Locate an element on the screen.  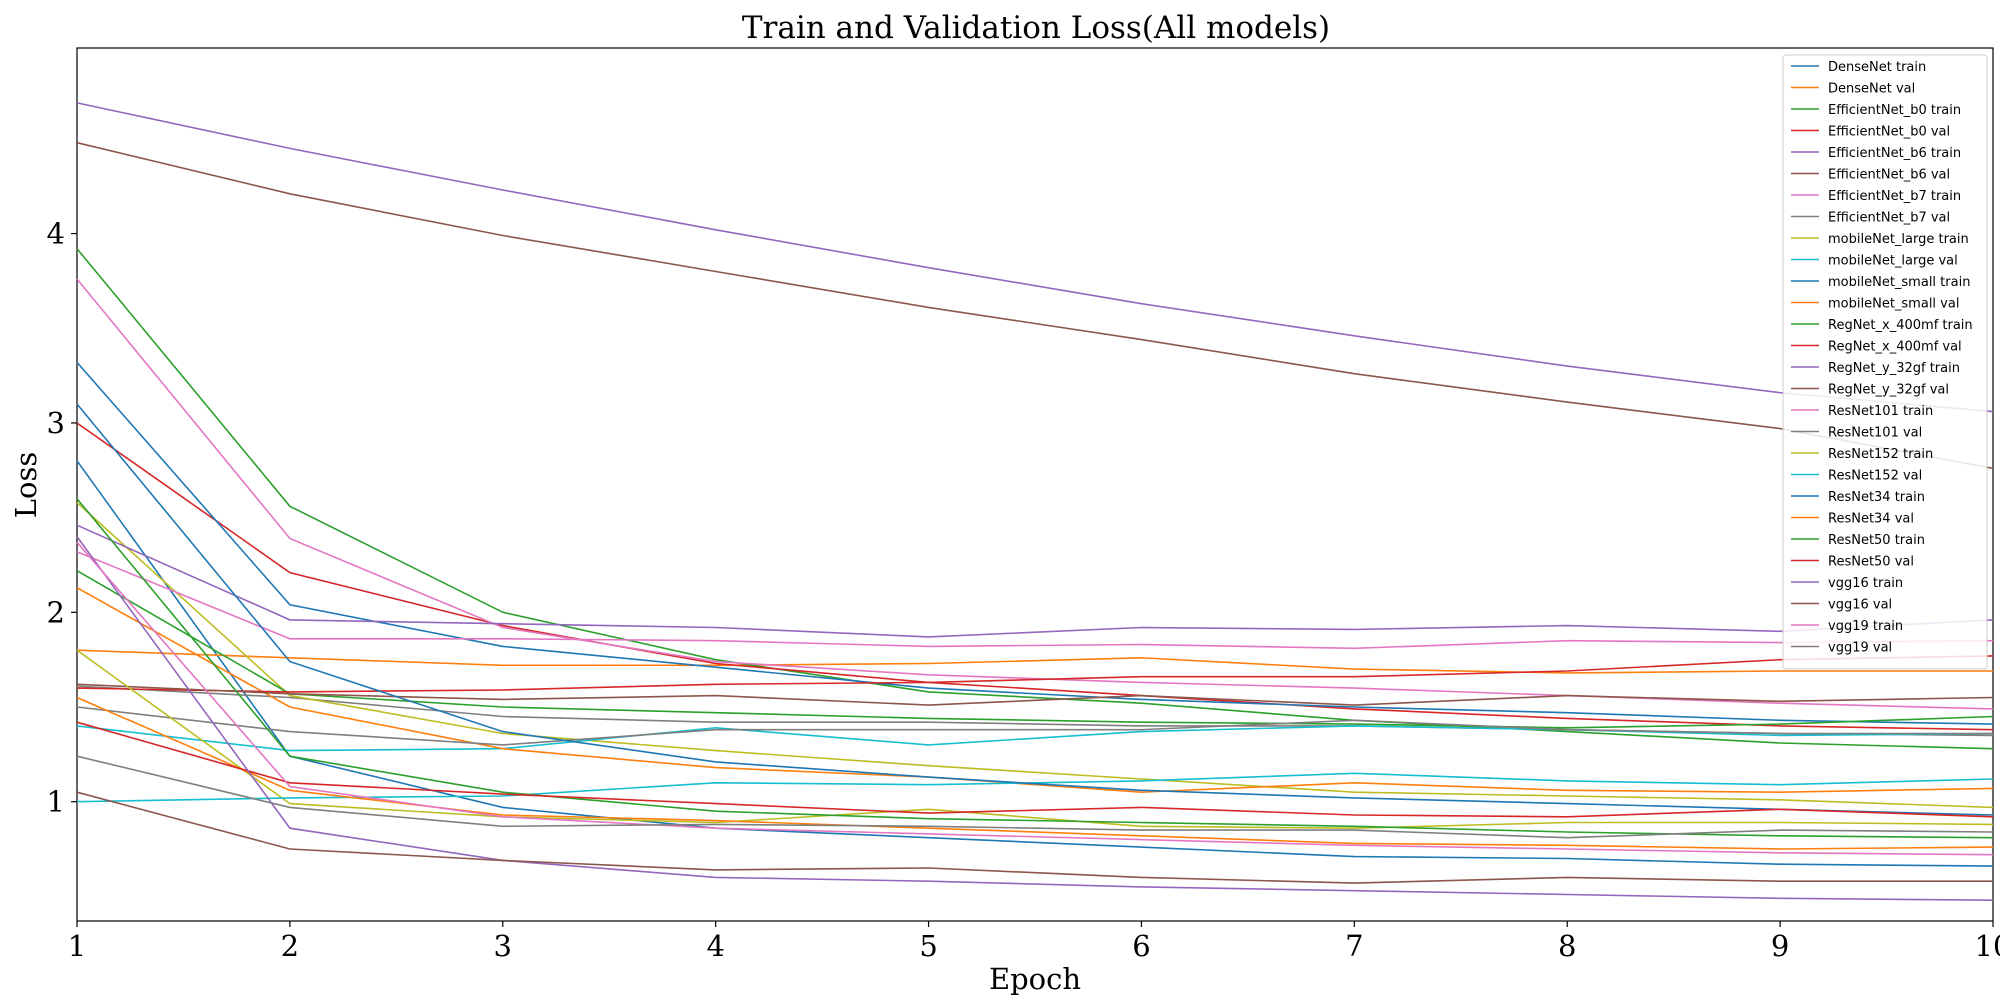
x-tick-label: 2 is located at coordinates (290, 946).